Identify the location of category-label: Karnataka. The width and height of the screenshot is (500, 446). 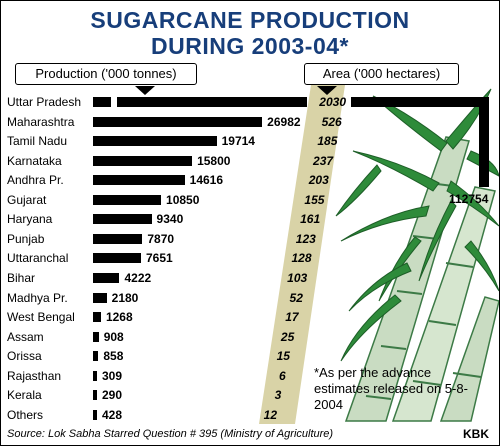
(34, 160).